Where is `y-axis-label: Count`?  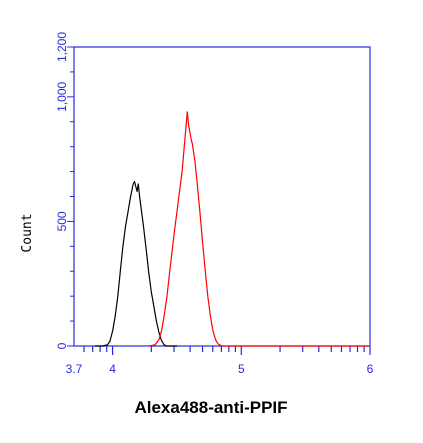
y-axis-label: Count is located at coordinates (27, 232).